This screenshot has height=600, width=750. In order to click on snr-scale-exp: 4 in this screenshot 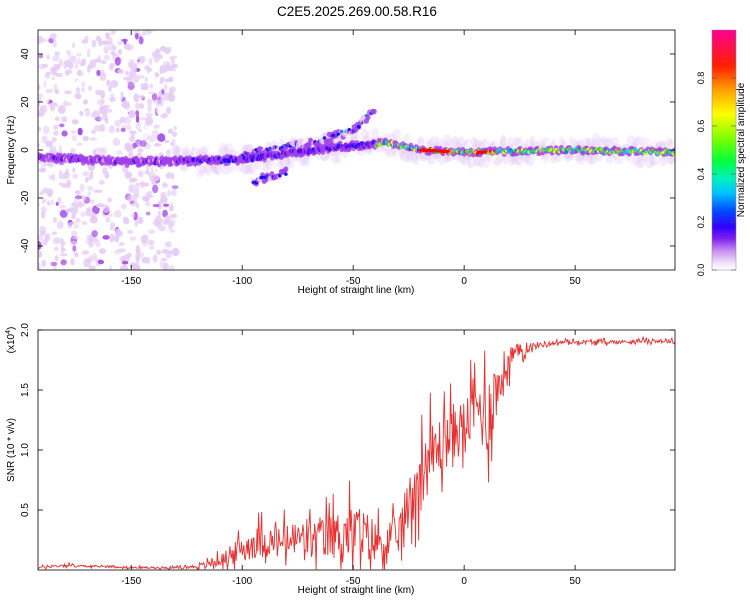, I will do `click(8, 332)`.